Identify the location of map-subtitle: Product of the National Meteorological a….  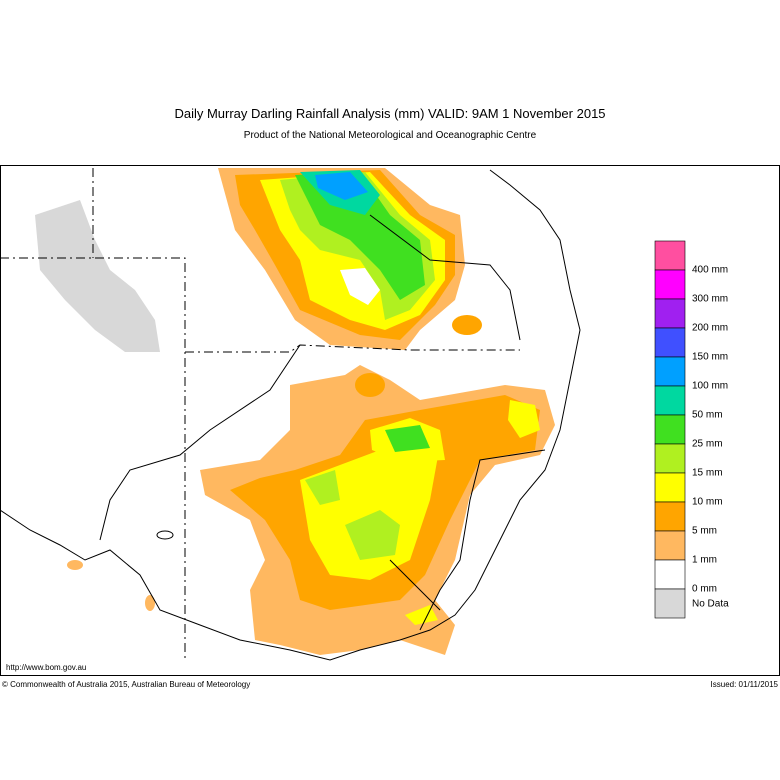
(390, 135).